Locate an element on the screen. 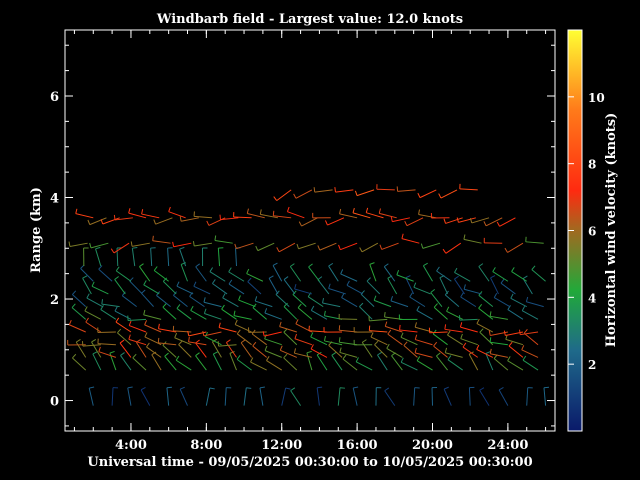 The image size is (640, 480). colorbar-tick-label: 2 is located at coordinates (592, 365).